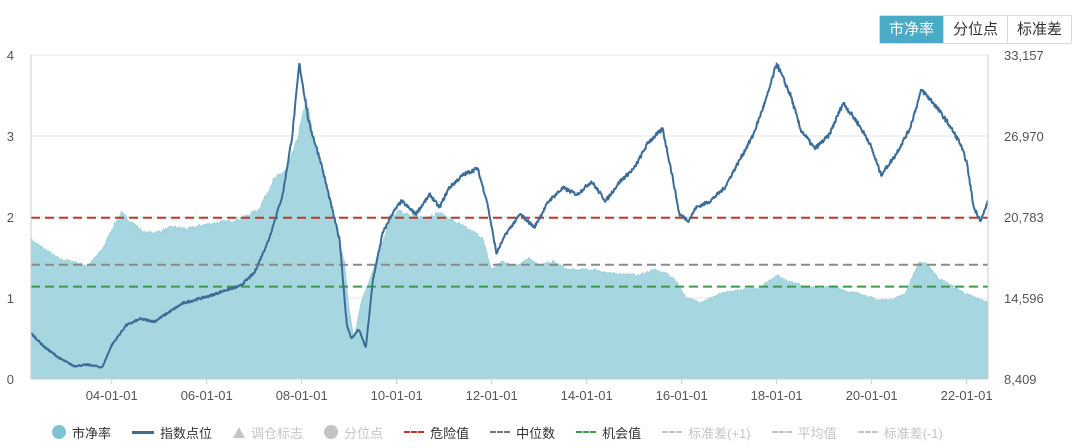 The height and width of the screenshot is (448, 1080). I want to click on chart-mode-tabs: 市净率 分位点 标准差, so click(975, 29).